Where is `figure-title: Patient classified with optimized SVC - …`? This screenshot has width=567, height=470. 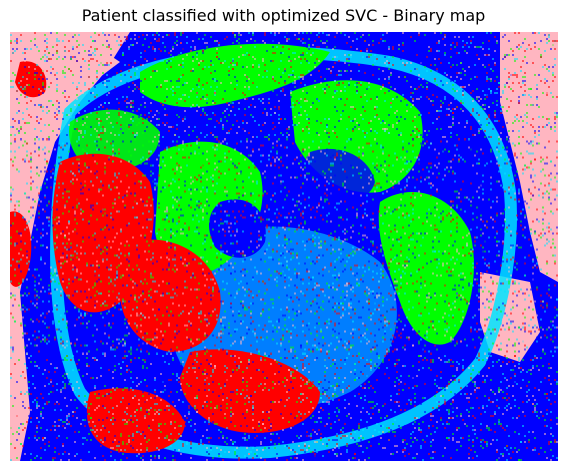 figure-title: Patient classified with optimized SVC - … is located at coordinates (283, 15).